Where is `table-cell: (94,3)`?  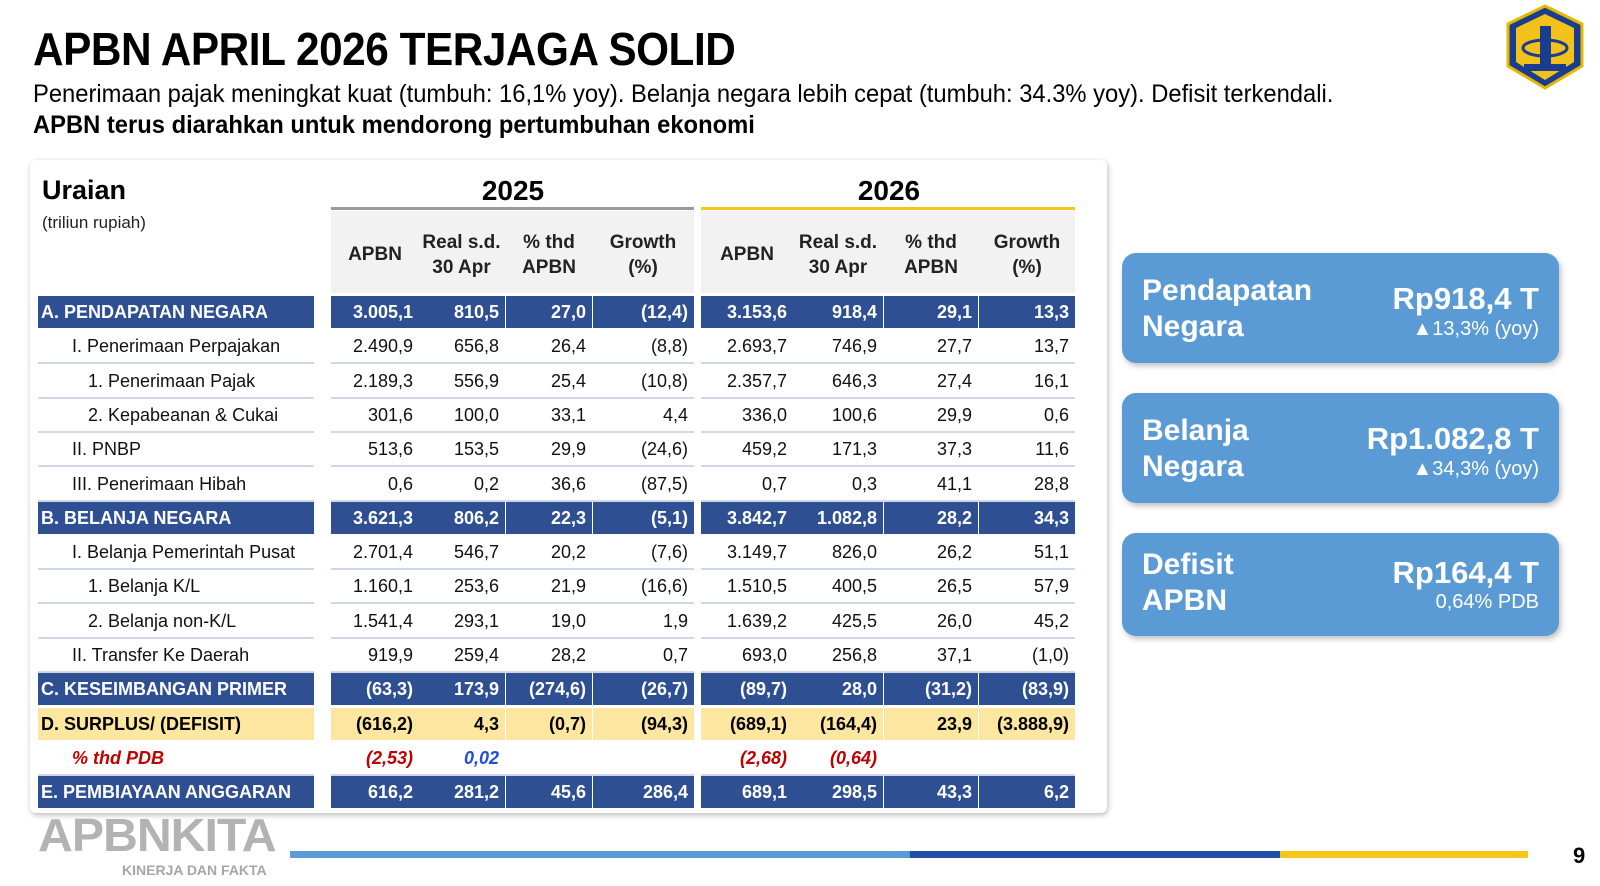 table-cell: (94,3) is located at coordinates (643, 723).